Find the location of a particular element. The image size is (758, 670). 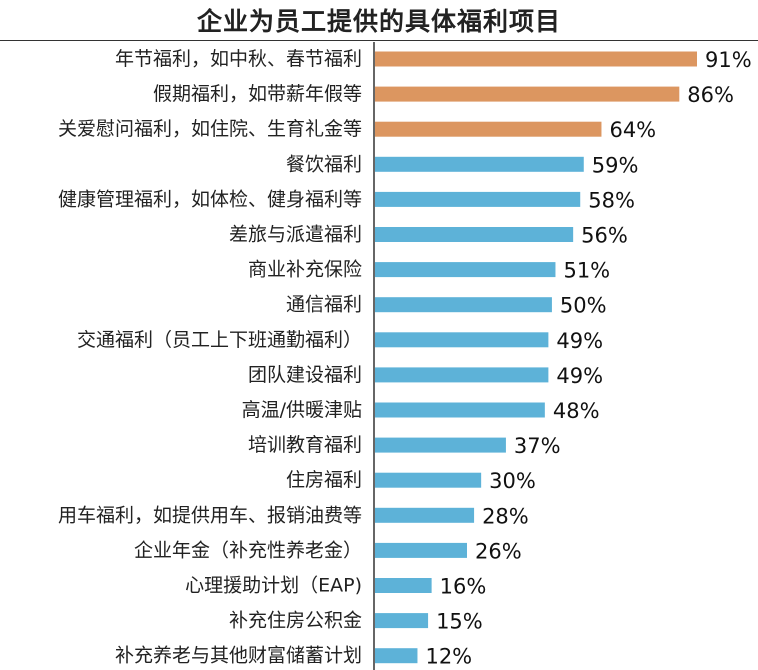

title-divider is located at coordinates (379, 40).